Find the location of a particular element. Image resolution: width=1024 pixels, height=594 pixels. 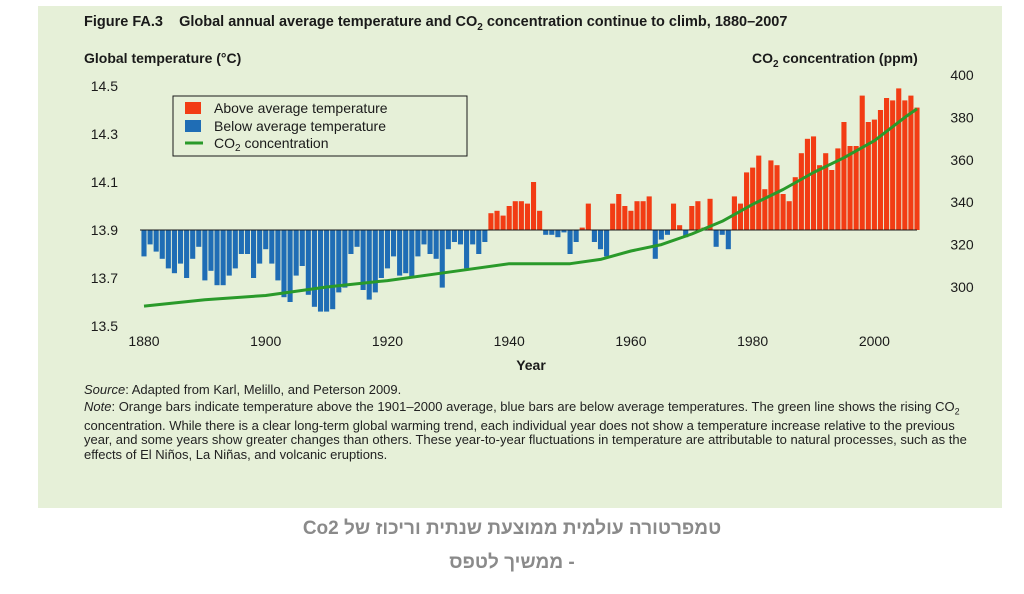

temperature-bar-1904 is located at coordinates (290, 266).